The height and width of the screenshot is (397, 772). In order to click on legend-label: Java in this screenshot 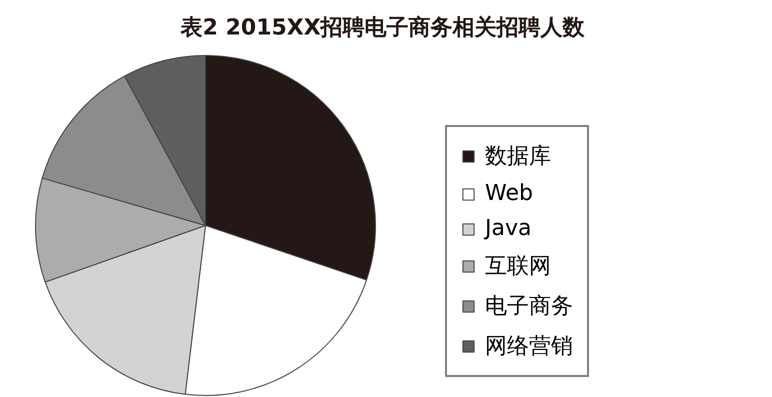, I will do `click(508, 228)`.